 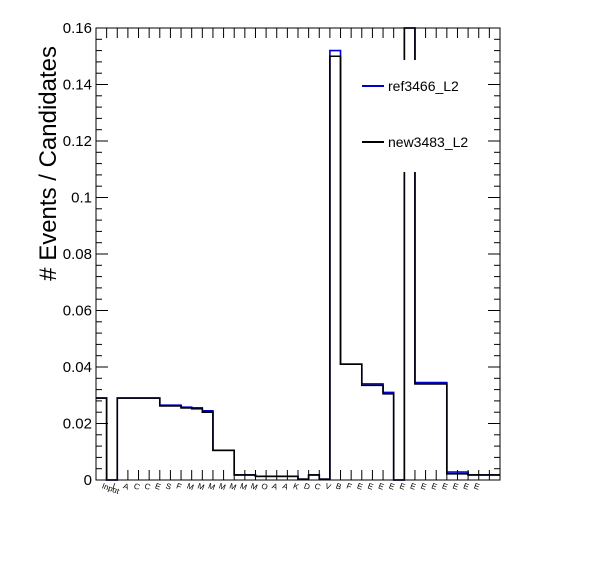 What do you see at coordinates (77, 367) in the screenshot?
I see `y-tick-label: 0.04` at bounding box center [77, 367].